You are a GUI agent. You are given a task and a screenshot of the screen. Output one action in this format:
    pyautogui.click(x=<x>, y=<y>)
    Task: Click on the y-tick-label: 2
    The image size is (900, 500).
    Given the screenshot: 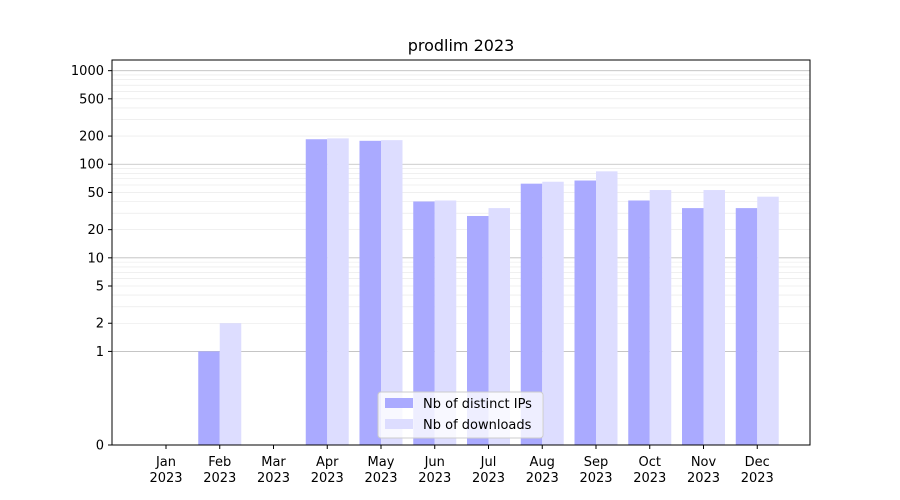 What is the action you would take?
    pyautogui.click(x=100, y=324)
    